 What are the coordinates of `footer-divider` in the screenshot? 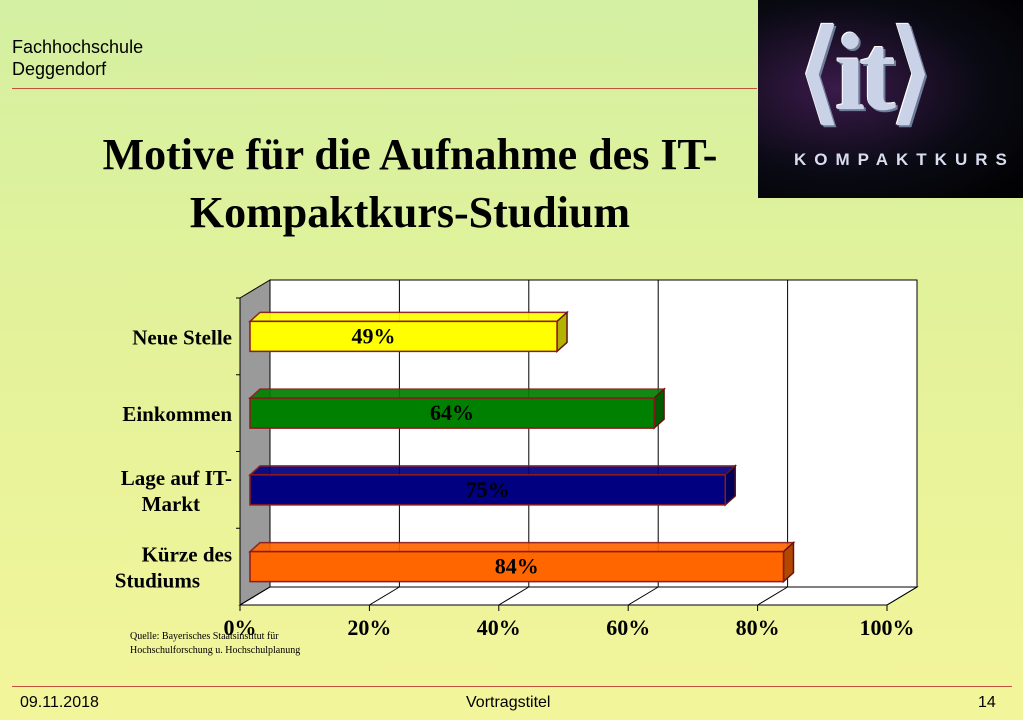 It's located at (512, 686).